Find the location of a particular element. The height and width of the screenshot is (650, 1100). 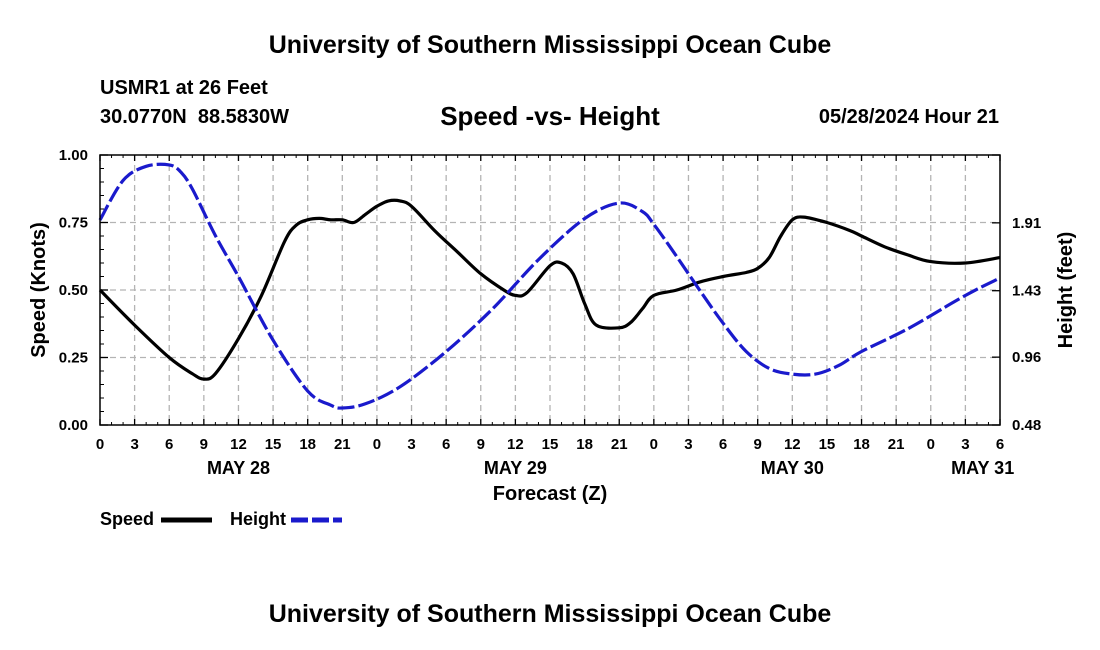

date-label: MAY 28 is located at coordinates (238, 468).